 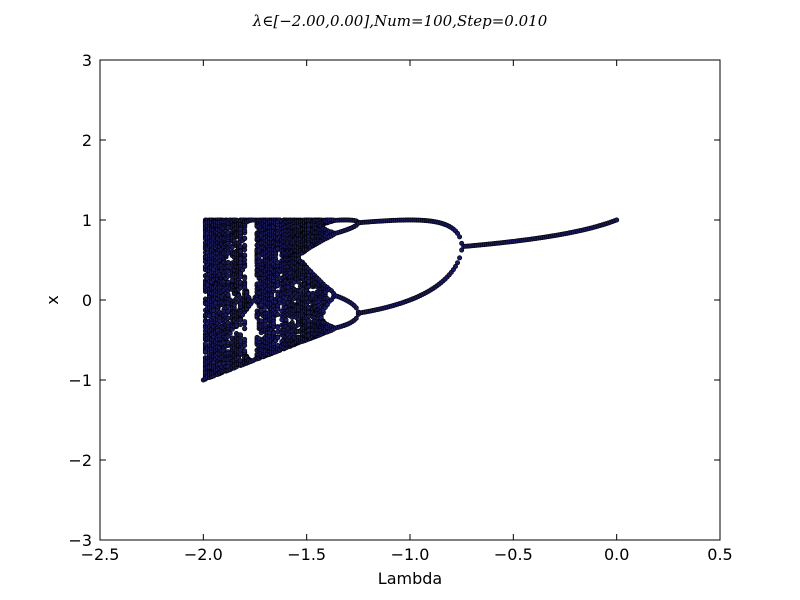 What do you see at coordinates (80, 380) in the screenshot?
I see `y-tick-label: −1` at bounding box center [80, 380].